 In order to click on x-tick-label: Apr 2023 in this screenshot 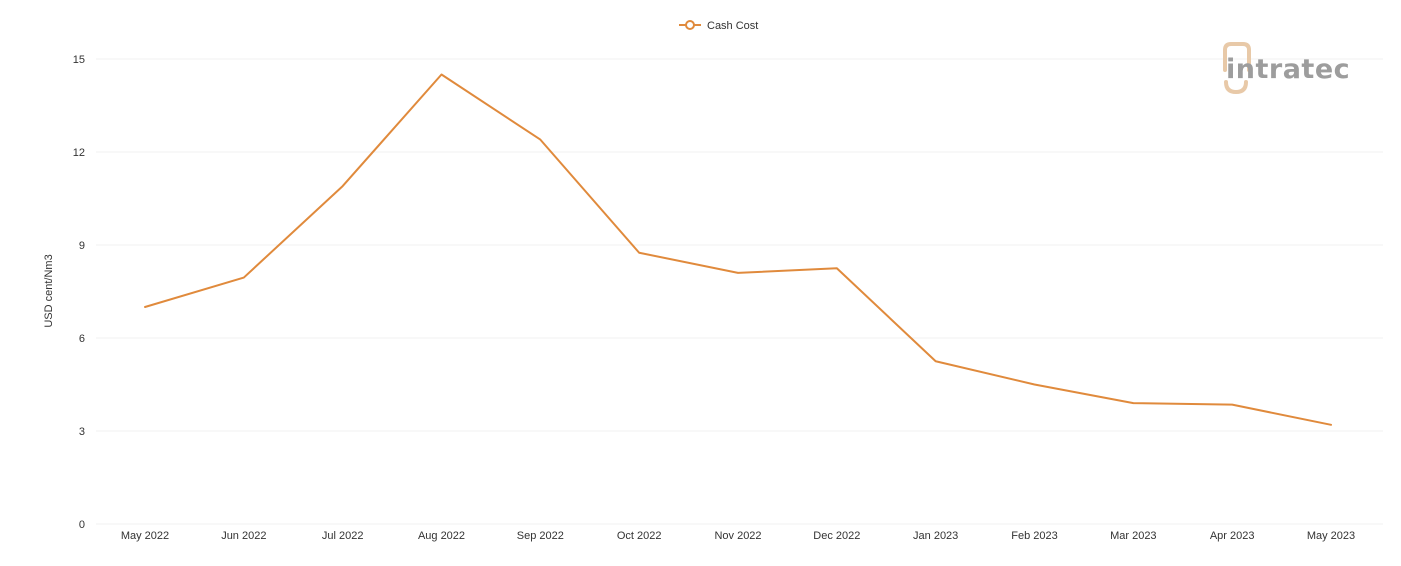, I will do `click(1232, 536)`.